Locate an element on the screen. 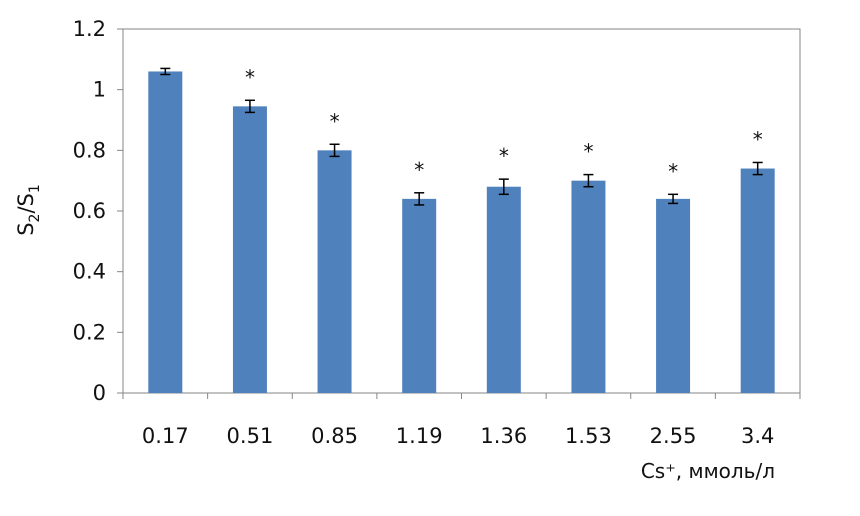  x-tick-label: 0.51 is located at coordinates (250, 436).